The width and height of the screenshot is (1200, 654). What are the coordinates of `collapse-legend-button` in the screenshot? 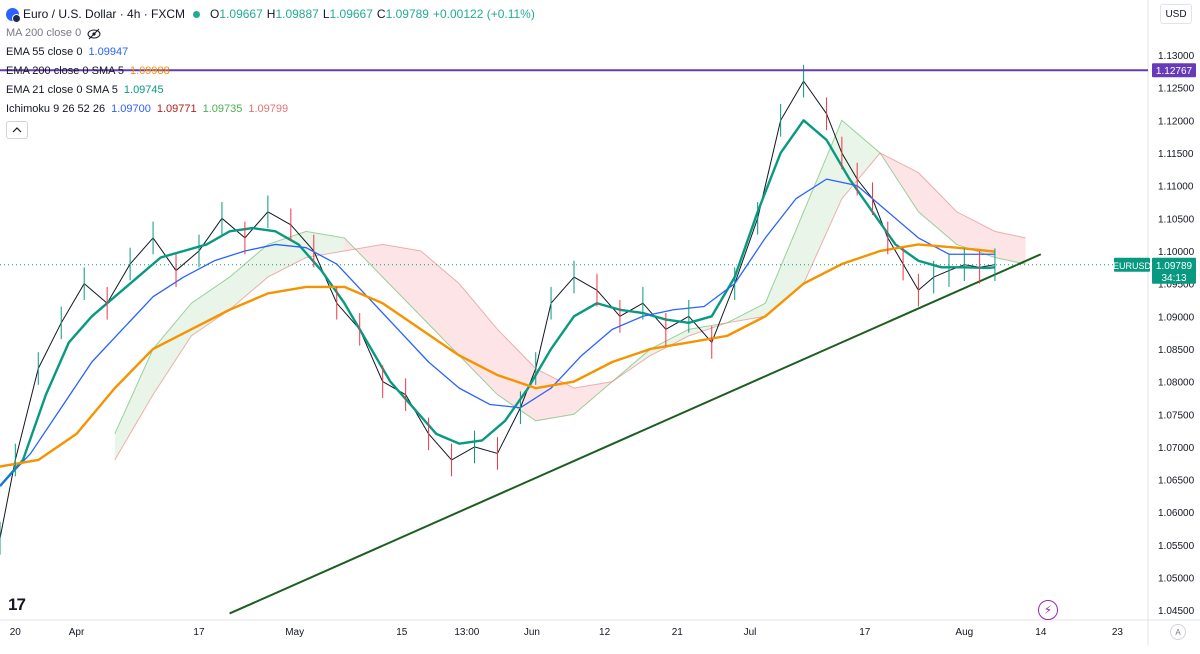 It's located at (17, 130).